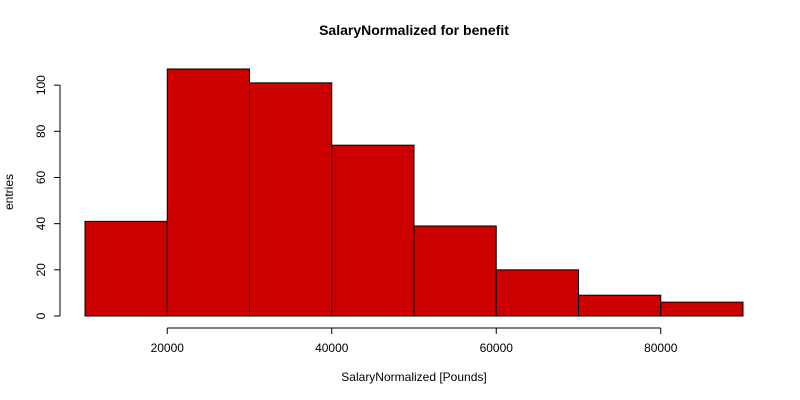 Image resolution: width=800 pixels, height=400 pixels. What do you see at coordinates (9, 192) in the screenshot?
I see `y-axis-label: entries` at bounding box center [9, 192].